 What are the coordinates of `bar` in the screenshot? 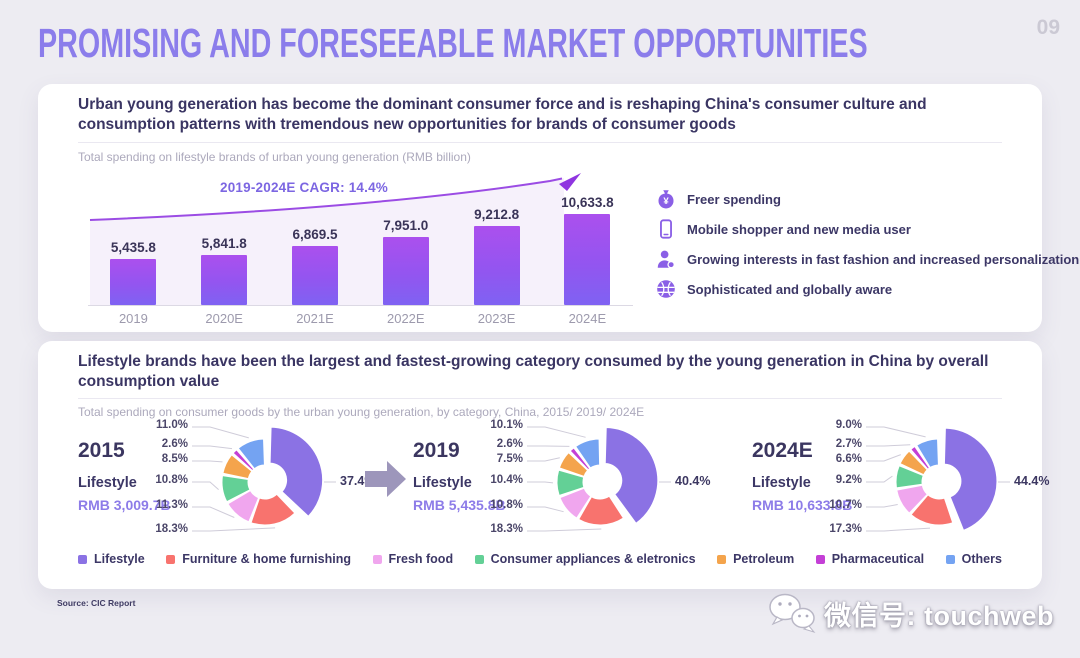 It's located at (405, 271).